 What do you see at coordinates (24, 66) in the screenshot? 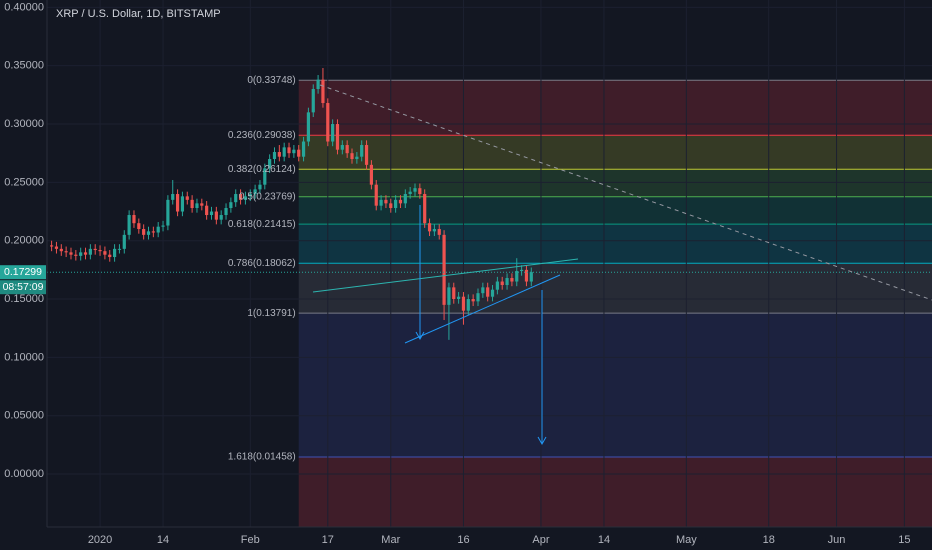
I see `y-tick-label: 0.35000` at bounding box center [24, 66].